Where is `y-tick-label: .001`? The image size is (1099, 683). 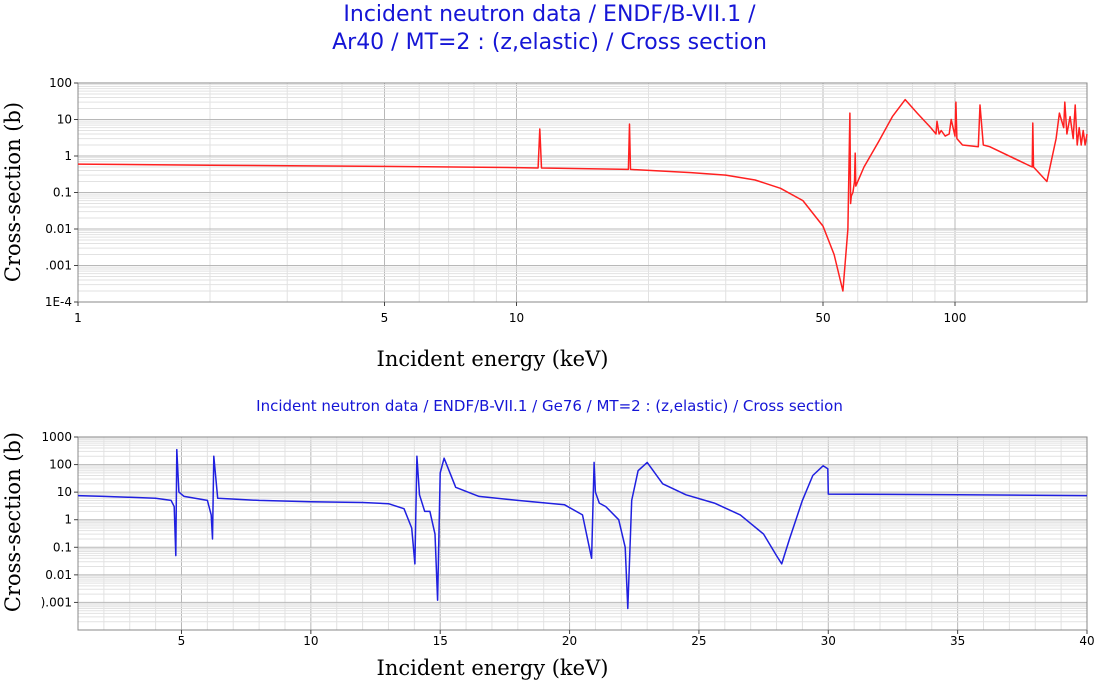
y-tick-label: .001 is located at coordinates (58, 266).